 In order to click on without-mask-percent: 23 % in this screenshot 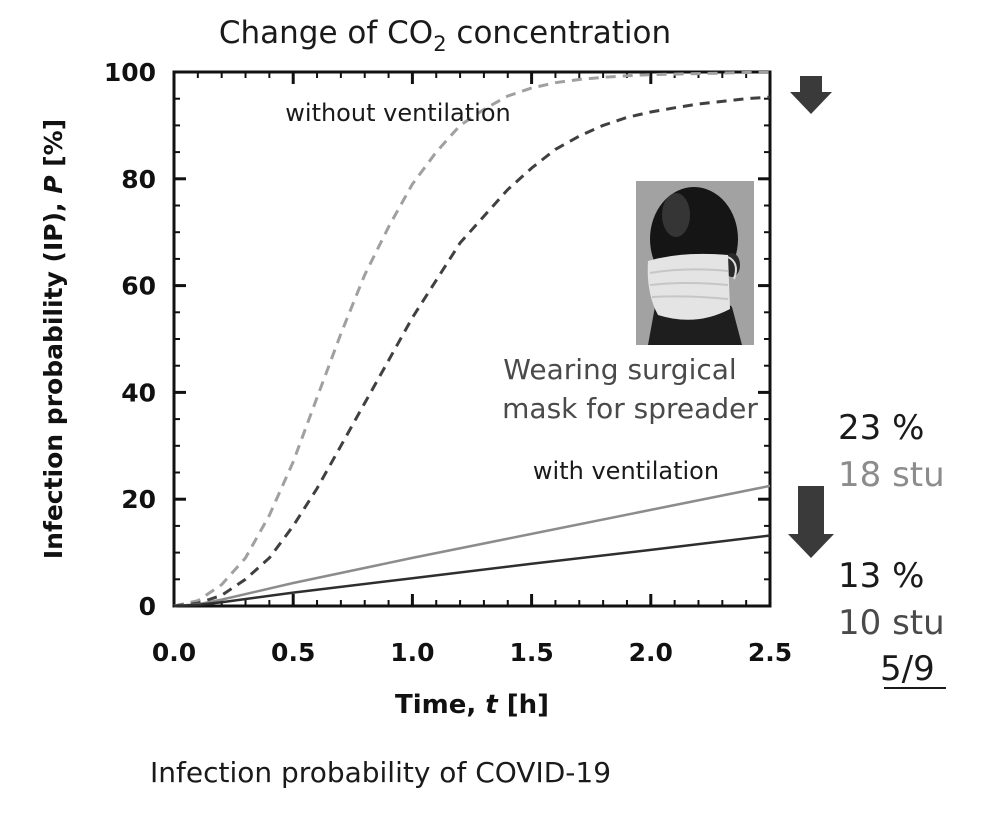, I will do `click(881, 428)`.